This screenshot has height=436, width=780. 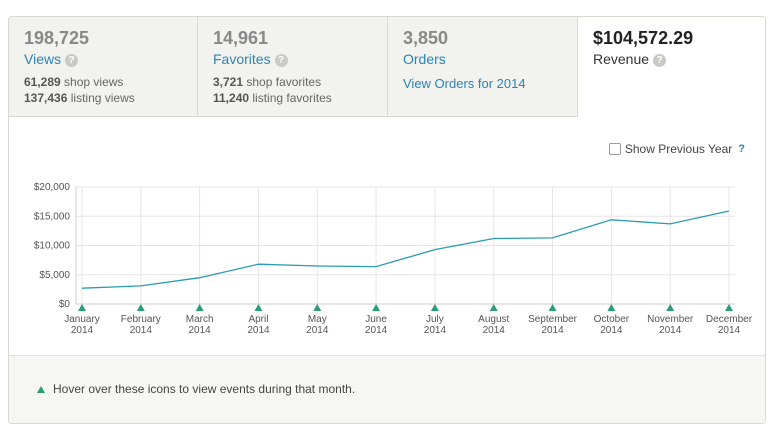 I want to click on x-tick-label-month: February, so click(x=141, y=319).